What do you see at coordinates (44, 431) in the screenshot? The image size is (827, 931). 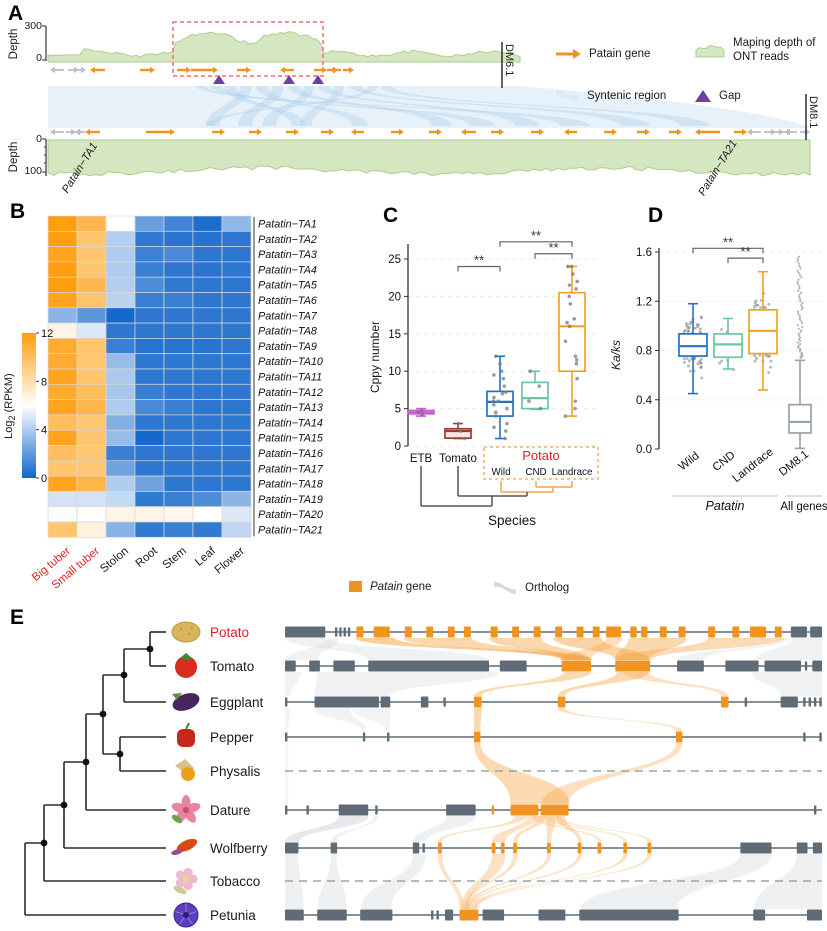 I see `colorbar-tick: 4` at bounding box center [44, 431].